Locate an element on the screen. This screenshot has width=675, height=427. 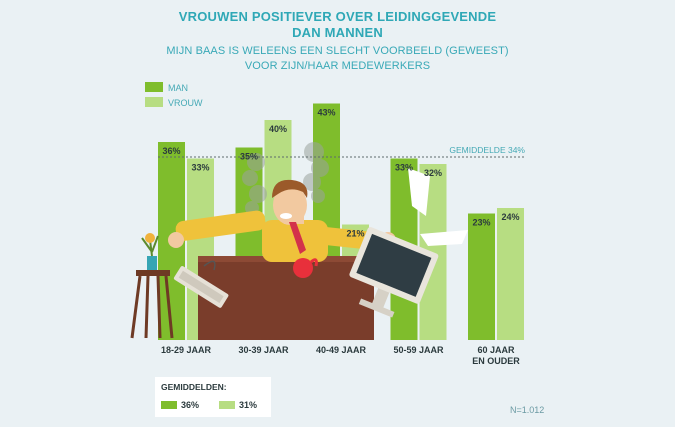
angry-boss-figure is located at coordinates (282, 220).